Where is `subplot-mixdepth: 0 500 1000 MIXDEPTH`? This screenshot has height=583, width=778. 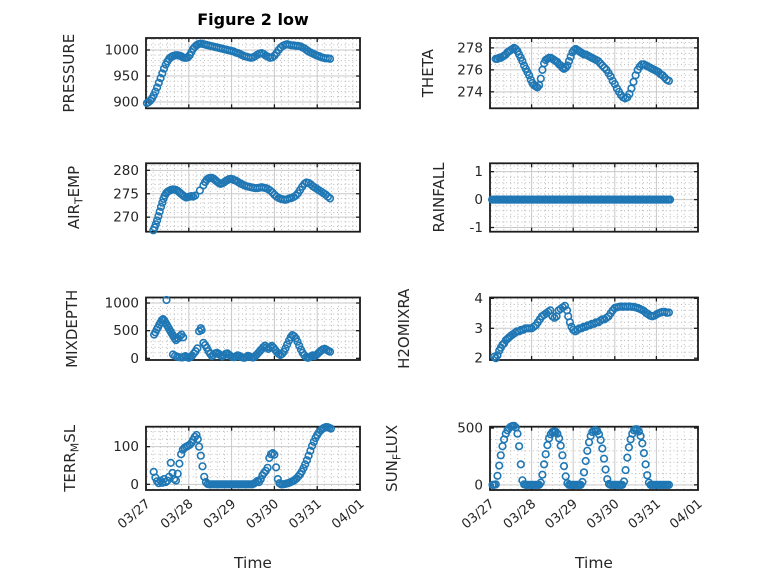 subplot-mixdepth: 0 500 1000 MIXDEPTH is located at coordinates (212, 329).